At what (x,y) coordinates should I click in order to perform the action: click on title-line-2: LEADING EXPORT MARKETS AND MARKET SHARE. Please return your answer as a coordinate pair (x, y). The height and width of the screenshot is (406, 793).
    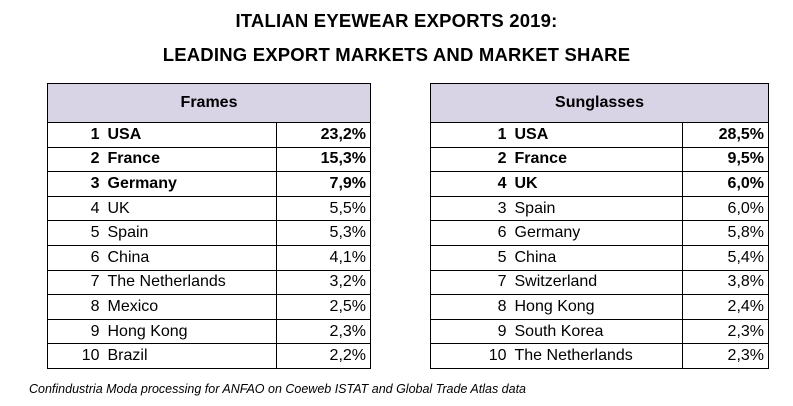
    Looking at the image, I should click on (396, 54).